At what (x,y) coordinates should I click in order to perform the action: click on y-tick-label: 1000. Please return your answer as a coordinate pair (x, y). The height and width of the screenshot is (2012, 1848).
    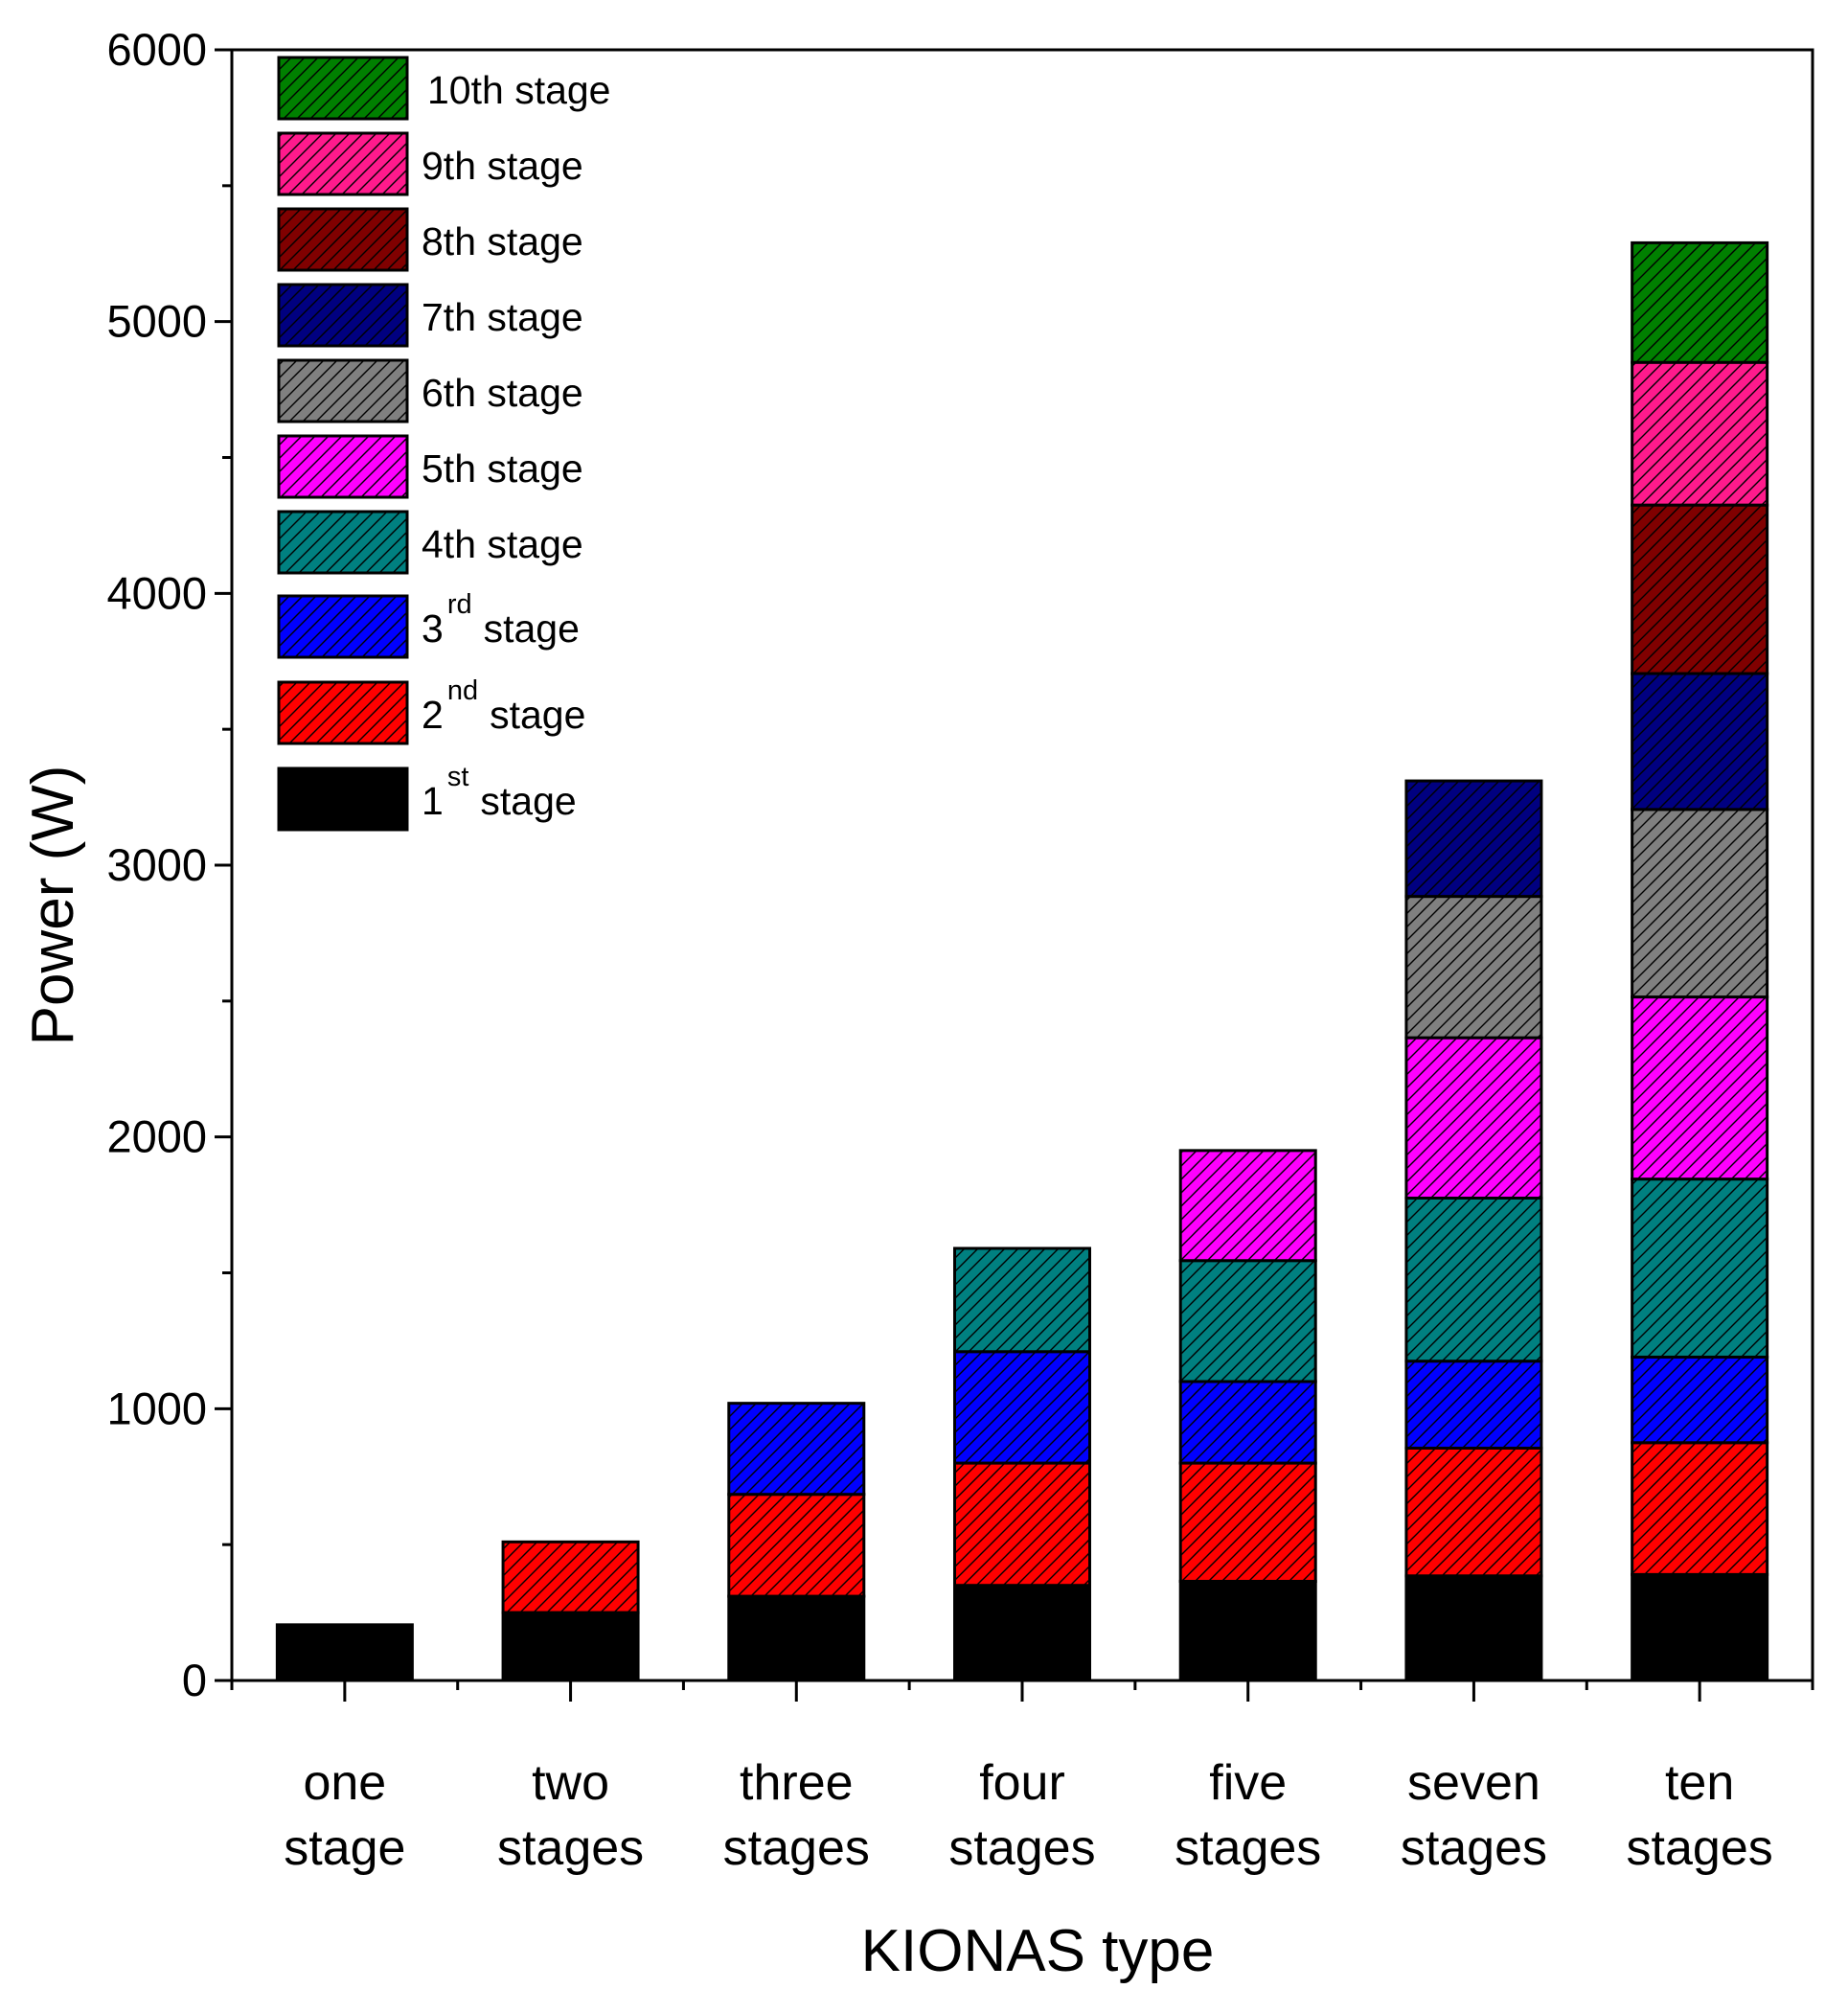
    Looking at the image, I should click on (156, 1408).